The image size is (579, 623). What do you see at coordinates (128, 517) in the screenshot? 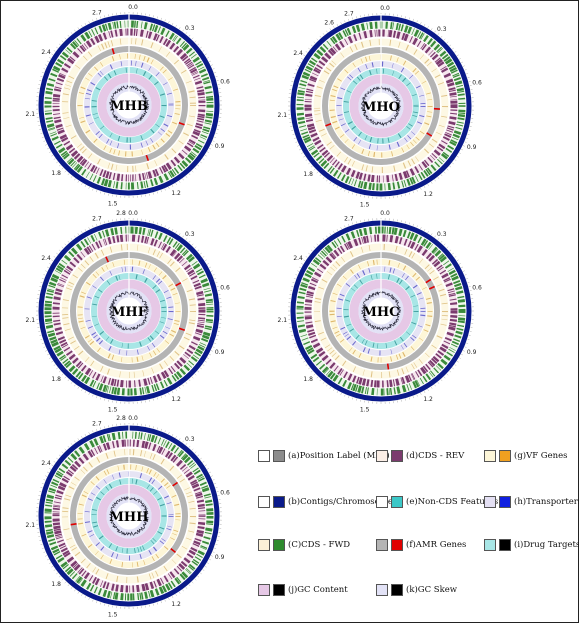
I see `genome-plot-mhh: MHH 0.02.8 0.3 0.6 0.9 1.2 1.5 1.8 2.1 2.4 2.7` at bounding box center [128, 517].